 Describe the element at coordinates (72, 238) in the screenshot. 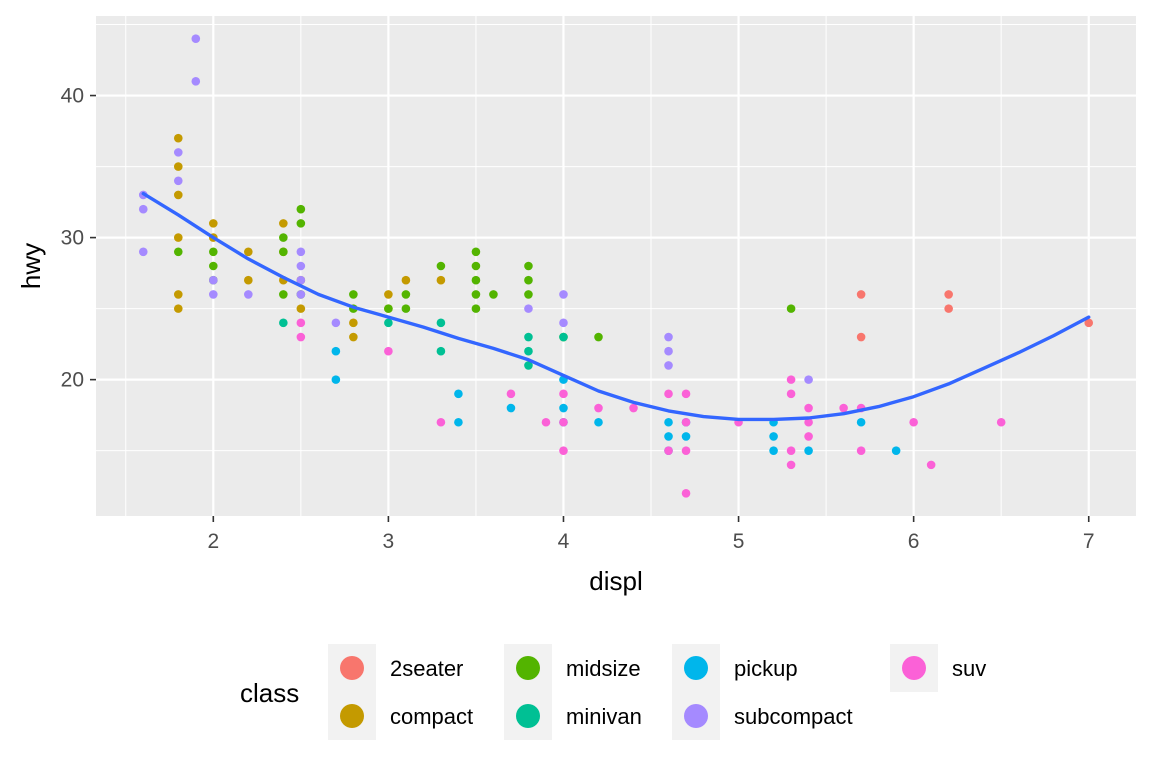

I see `y-tick-label: 30` at that location.